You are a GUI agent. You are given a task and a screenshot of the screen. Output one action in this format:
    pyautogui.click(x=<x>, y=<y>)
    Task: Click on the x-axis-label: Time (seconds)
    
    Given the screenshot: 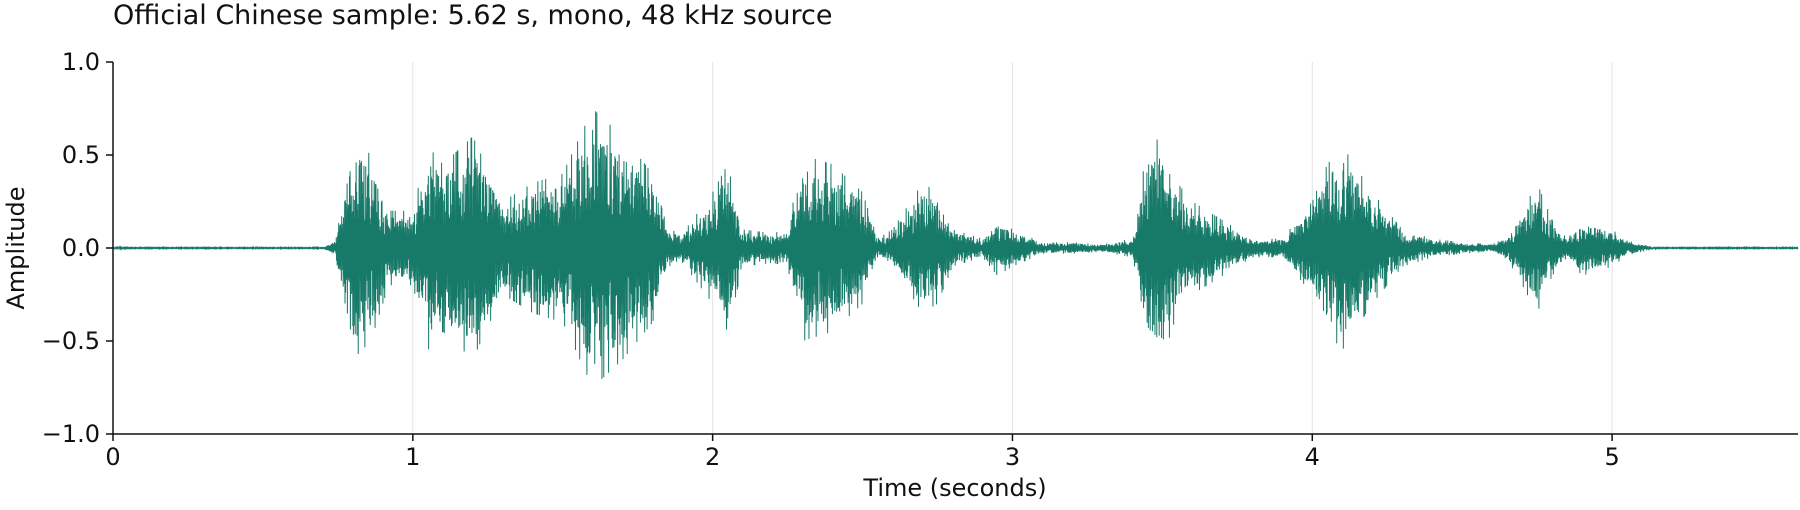 What is the action you would take?
    pyautogui.click(x=955, y=488)
    